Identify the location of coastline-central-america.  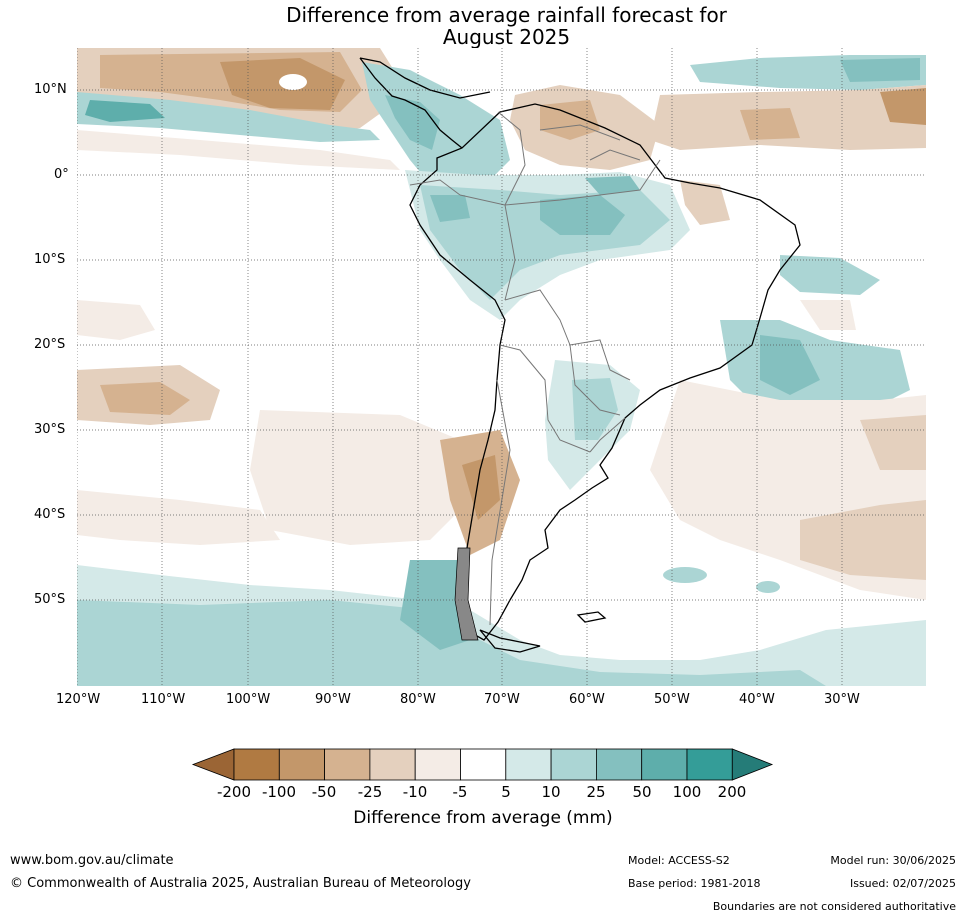
(425, 103).